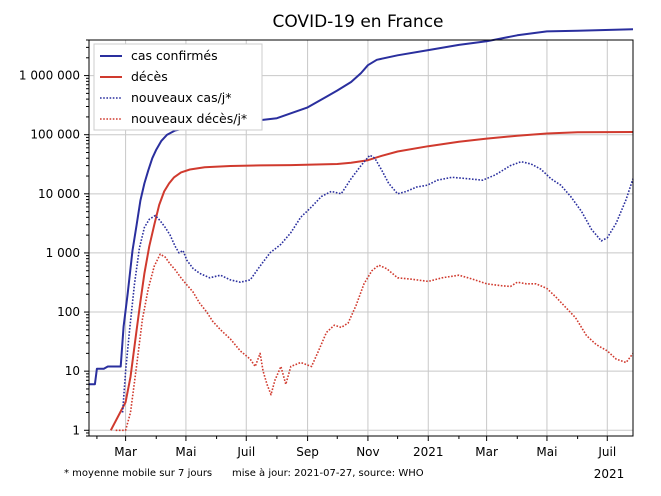 This screenshot has height=496, width=661. Describe the element at coordinates (55, 135) in the screenshot. I see `y-tick-label: 100 000` at that location.